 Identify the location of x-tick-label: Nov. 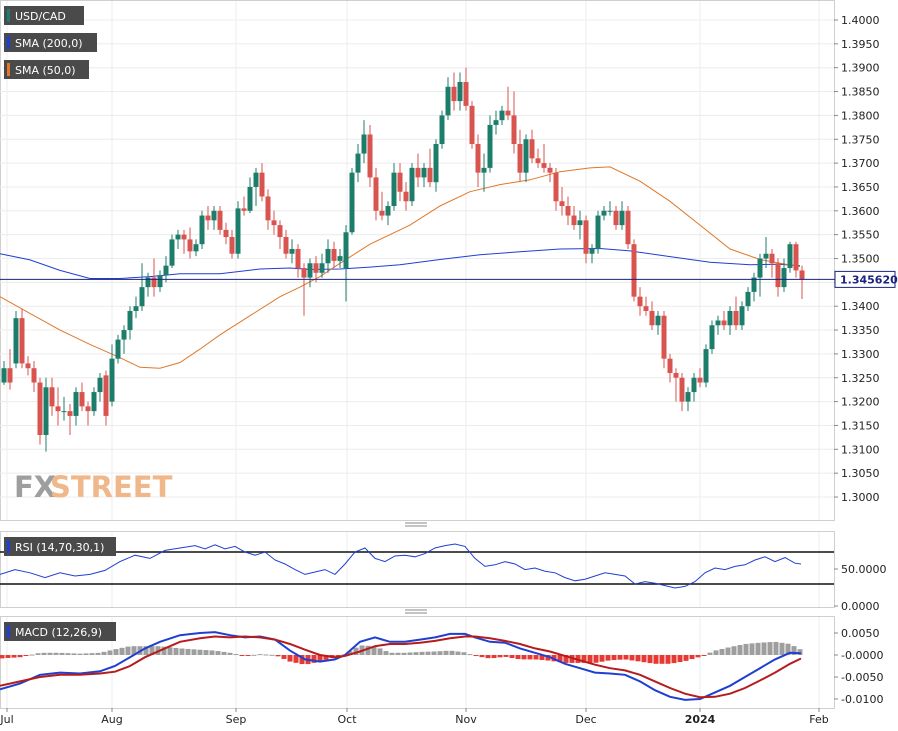
(466, 719).